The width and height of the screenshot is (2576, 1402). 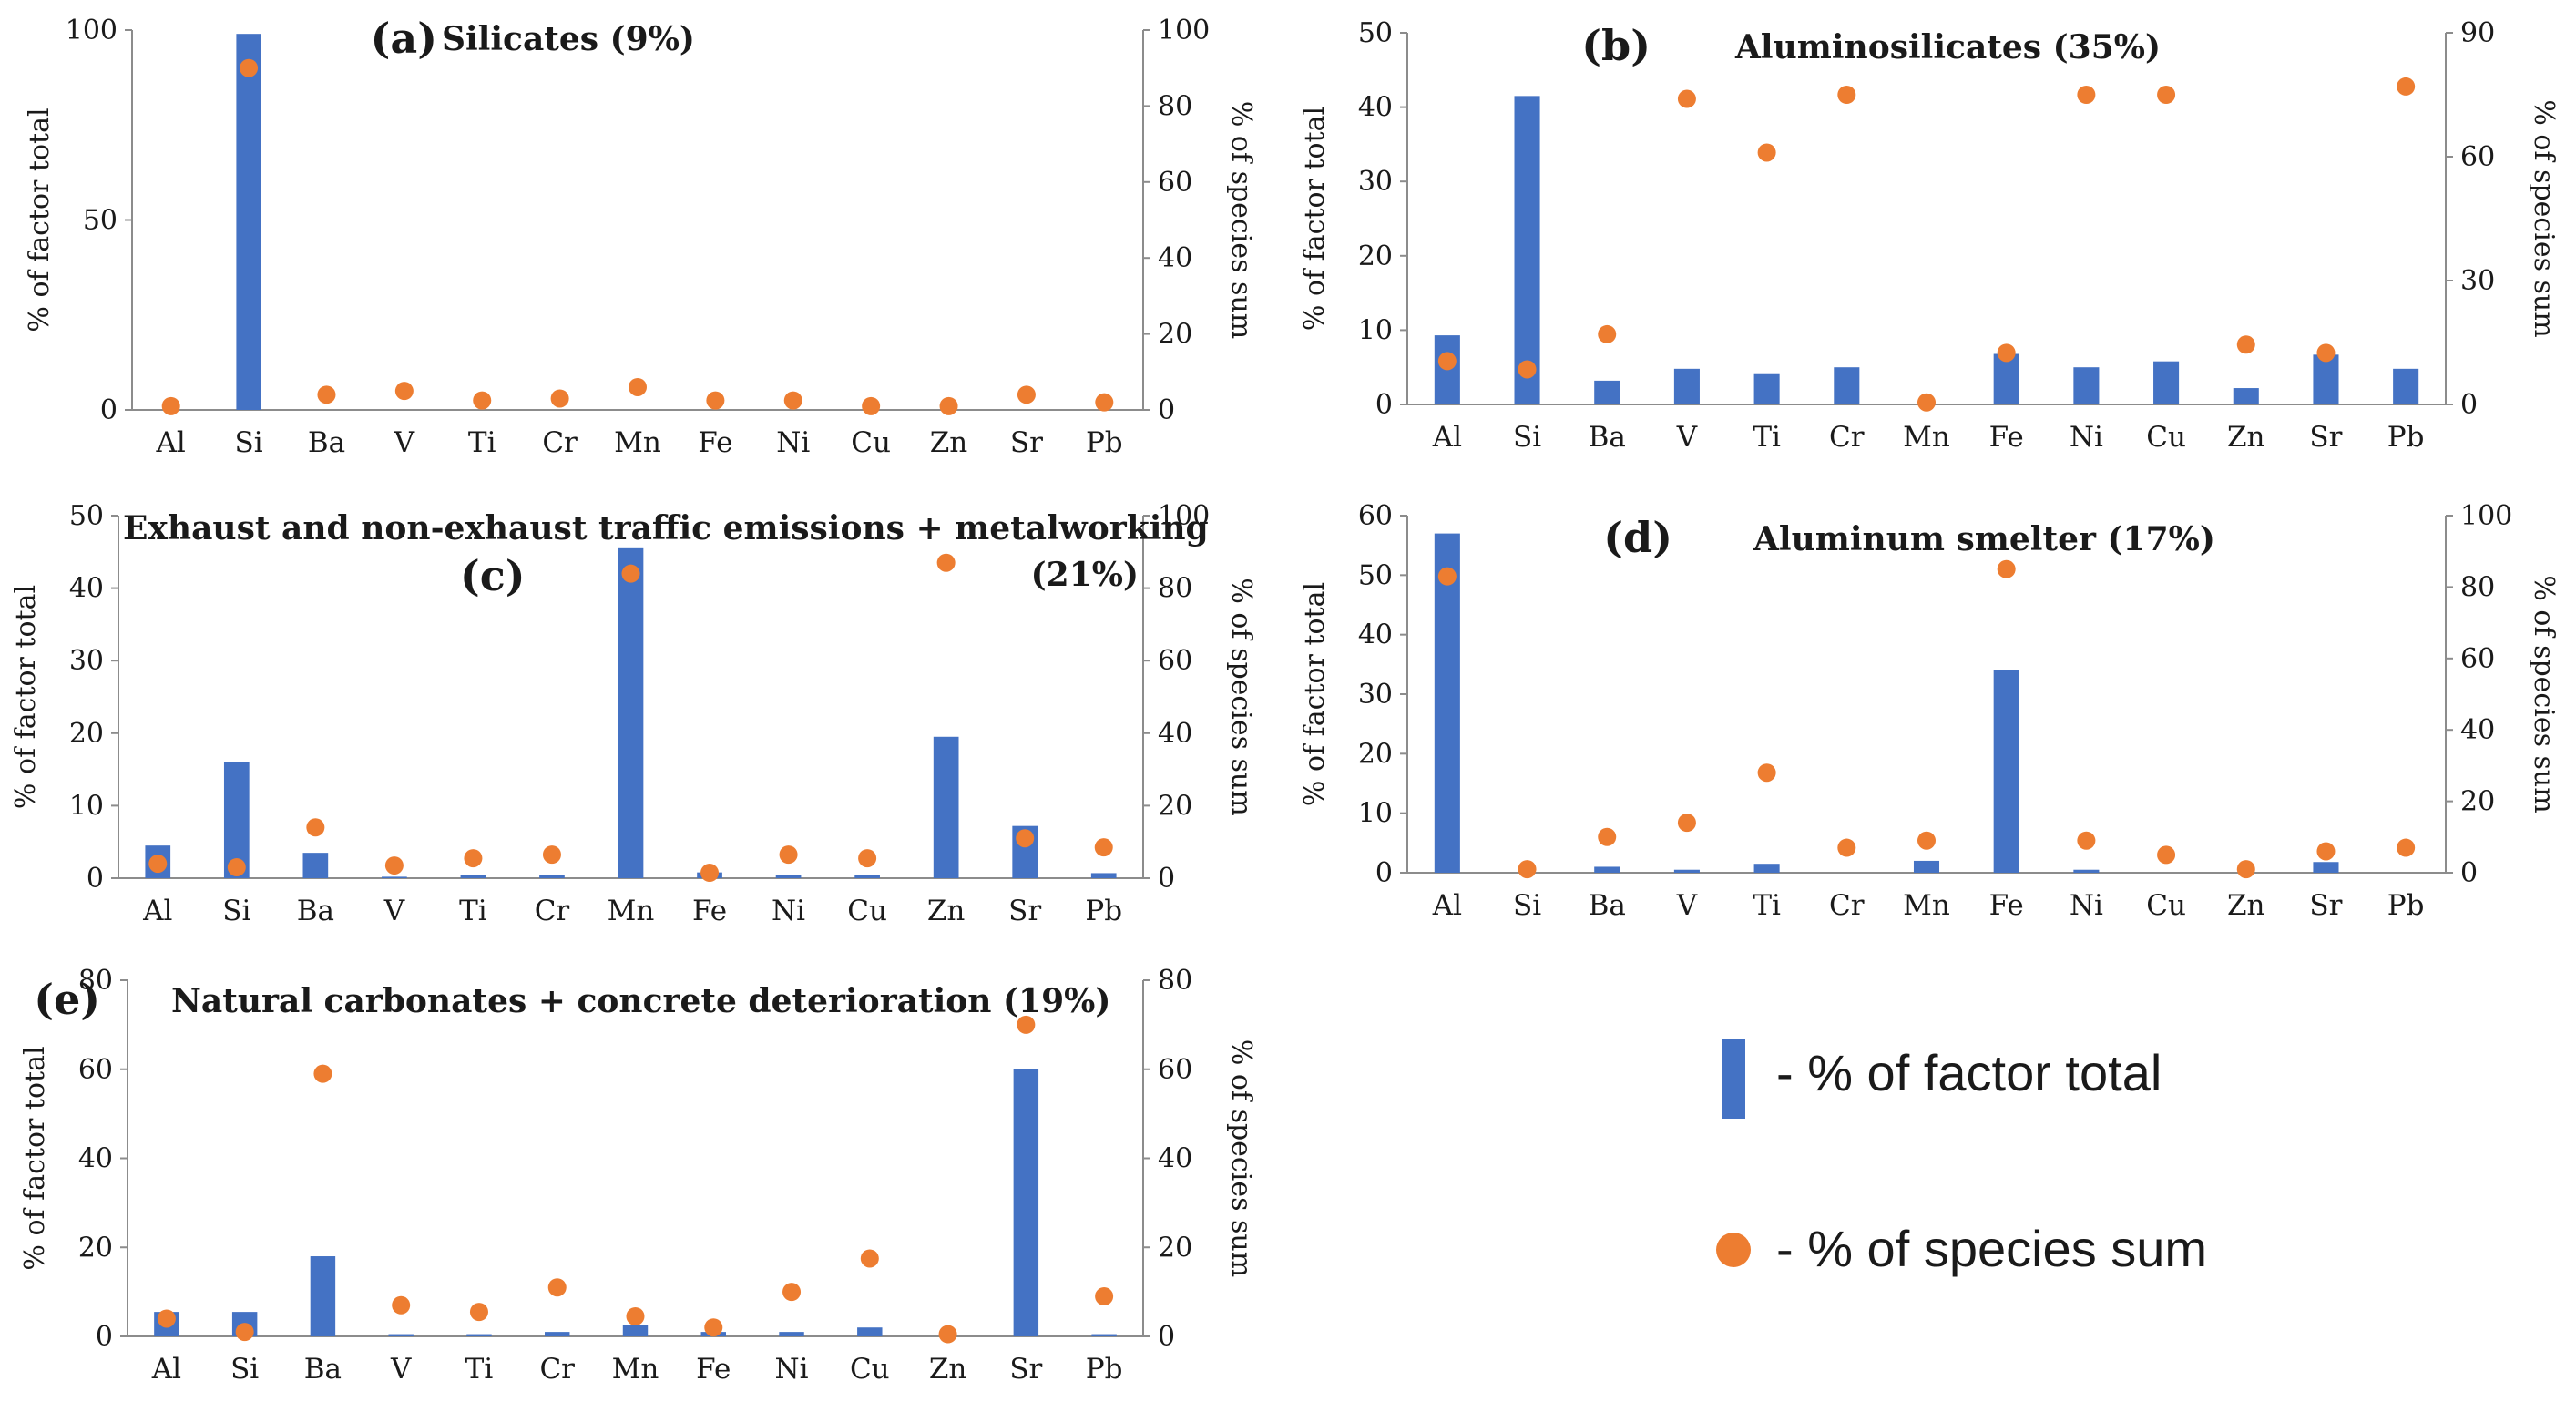 I want to click on panel-title-suffix: (21%), so click(x=1085, y=575).